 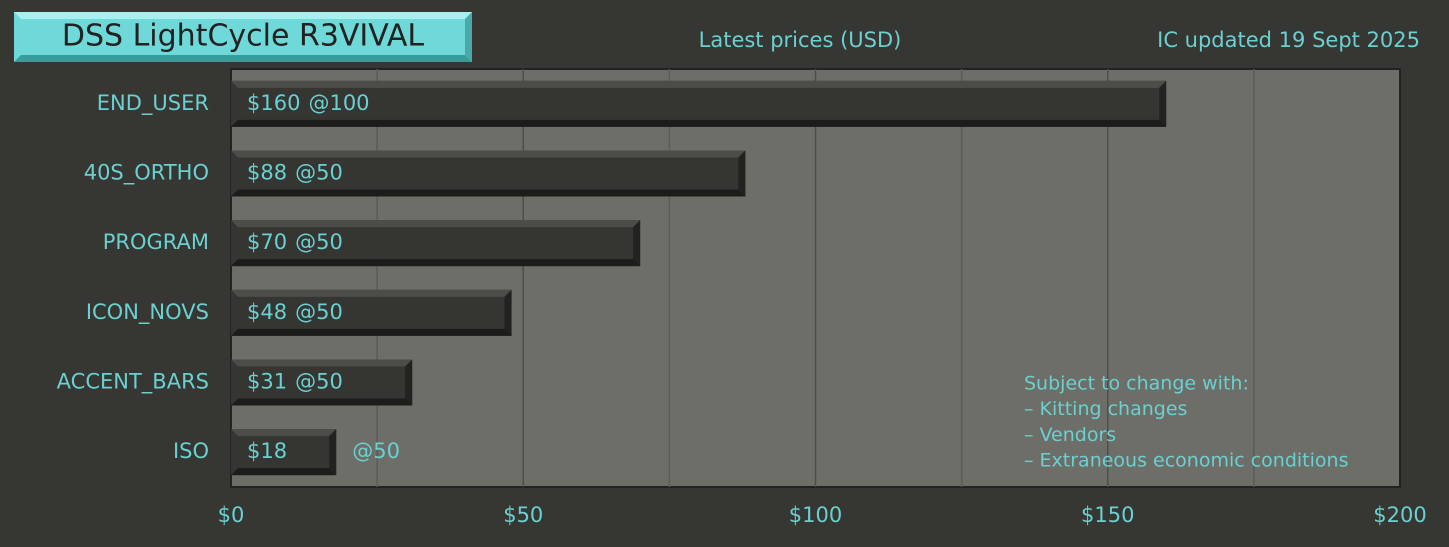 What do you see at coordinates (267, 312) in the screenshot?
I see `value-label: $48` at bounding box center [267, 312].